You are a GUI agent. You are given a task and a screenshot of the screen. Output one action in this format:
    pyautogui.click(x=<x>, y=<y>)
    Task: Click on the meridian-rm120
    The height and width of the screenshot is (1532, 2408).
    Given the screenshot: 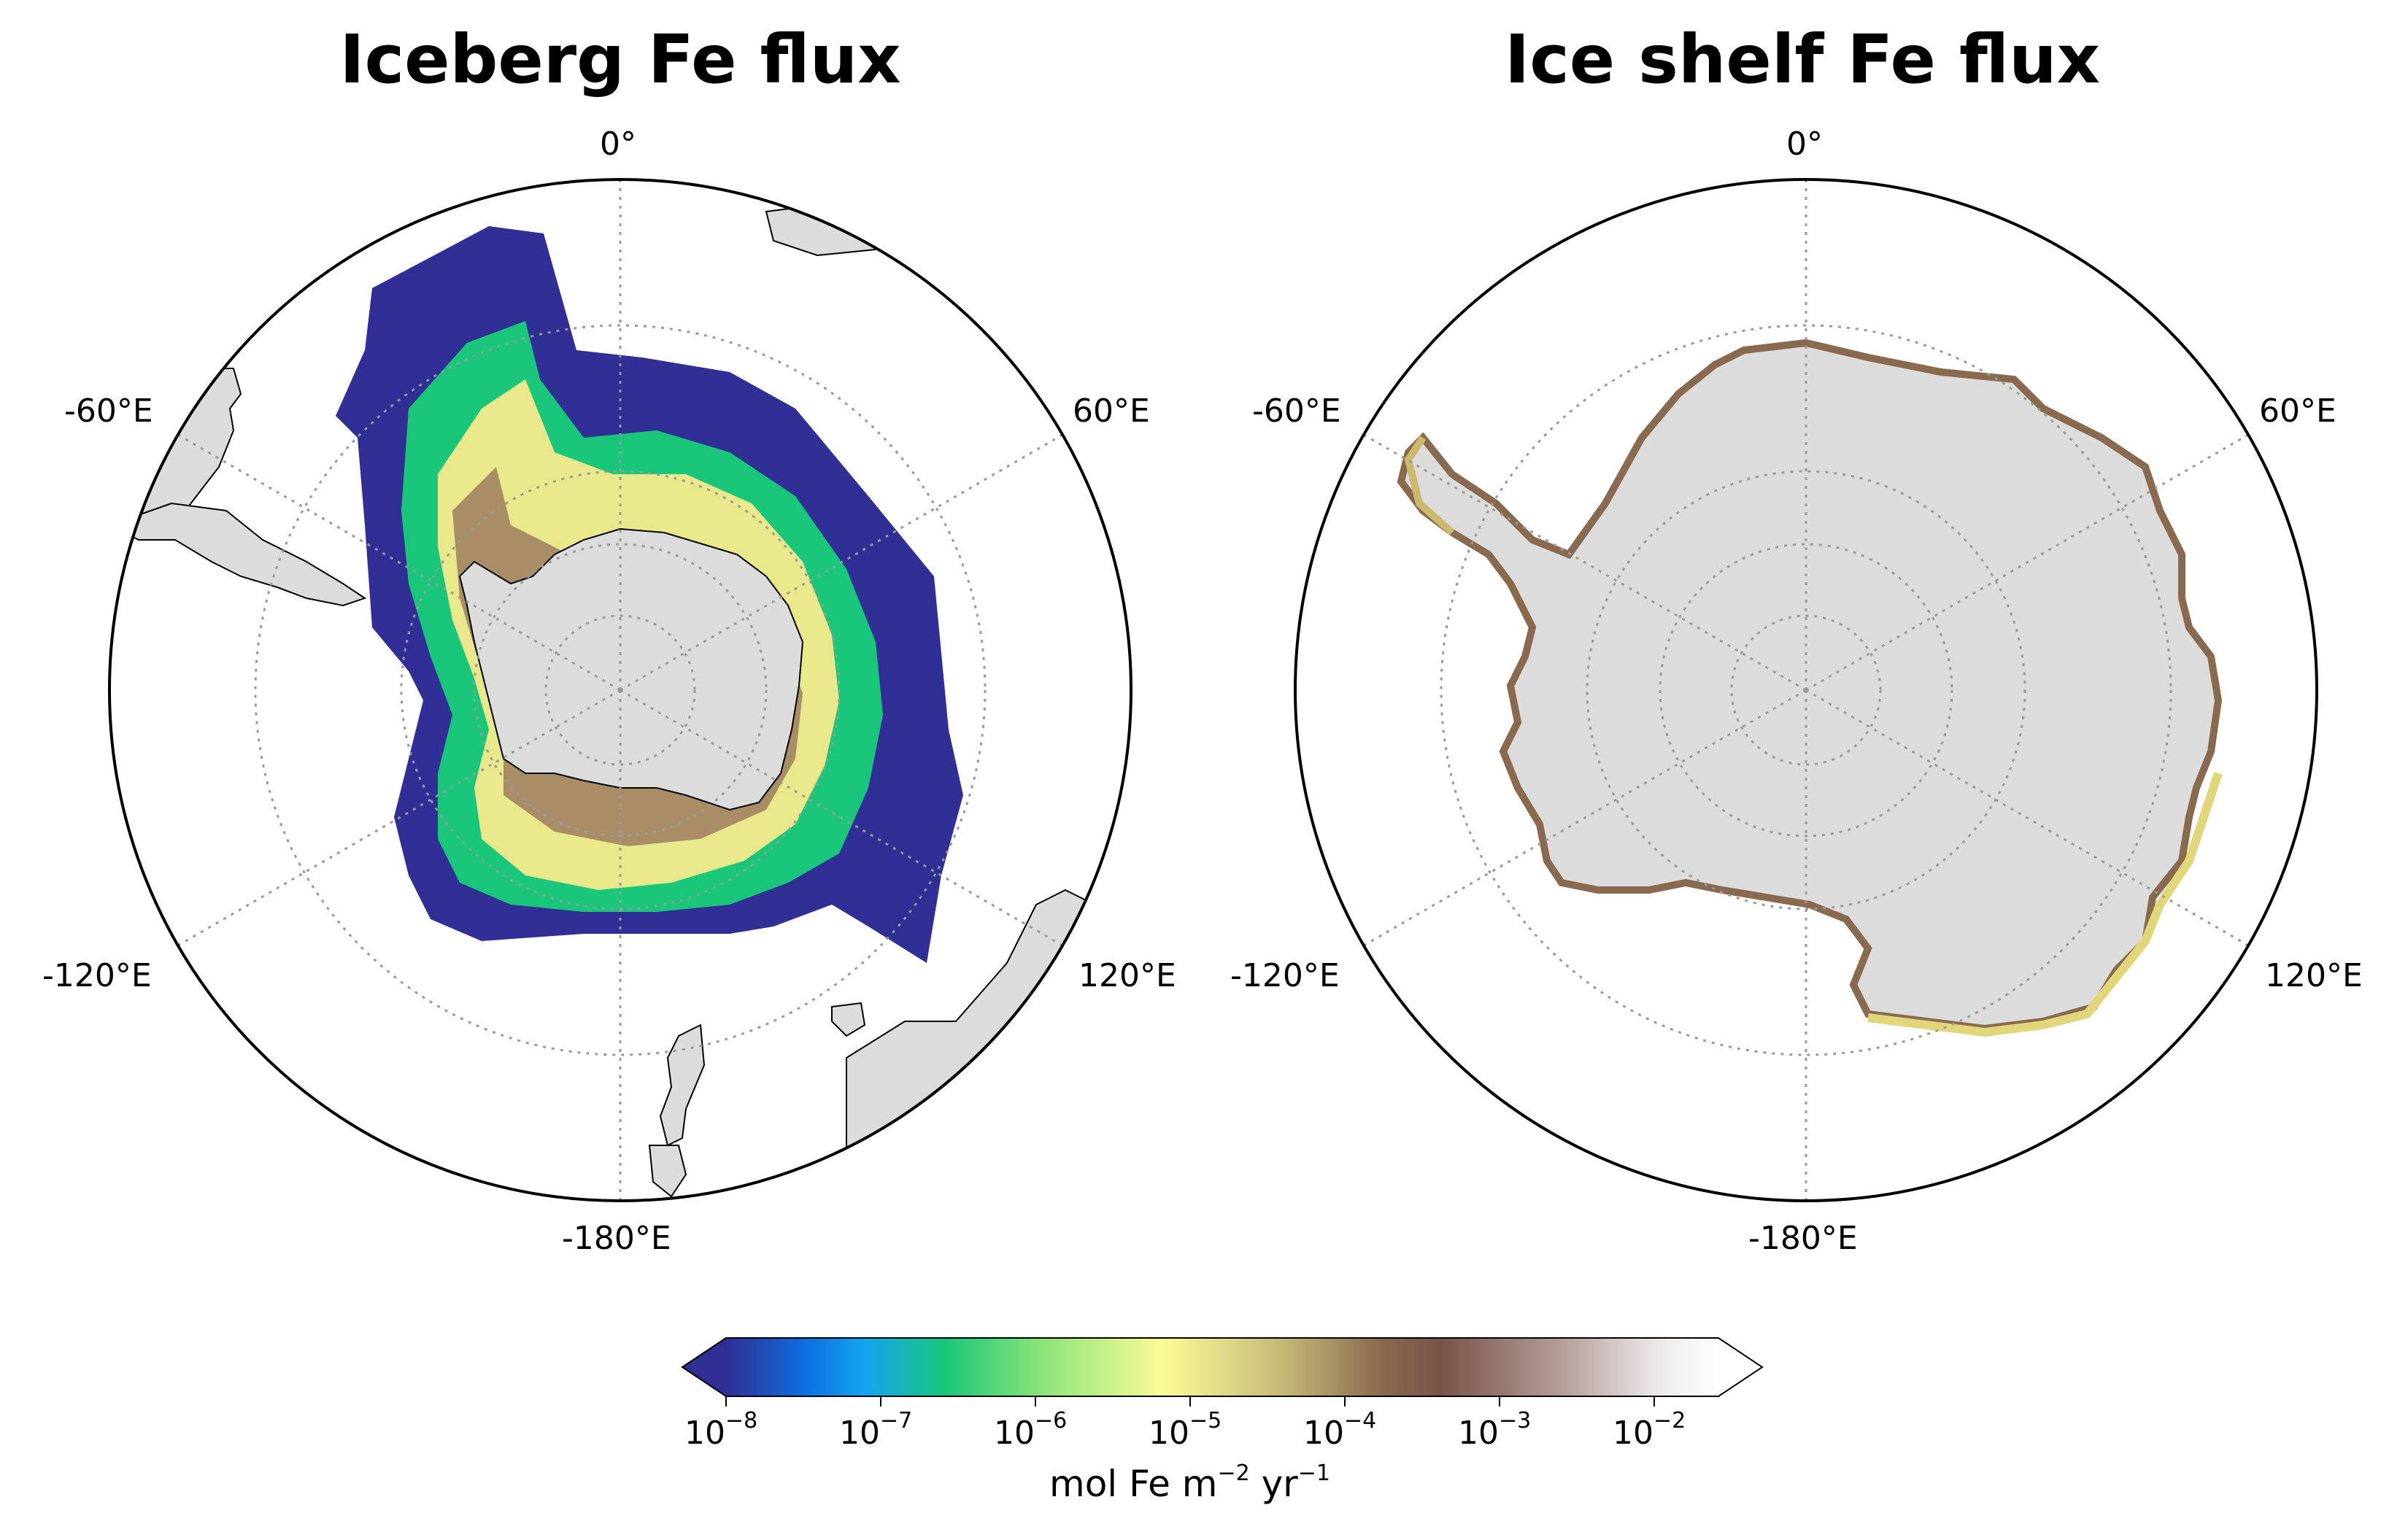 What is the action you would take?
    pyautogui.click(x=1585, y=818)
    